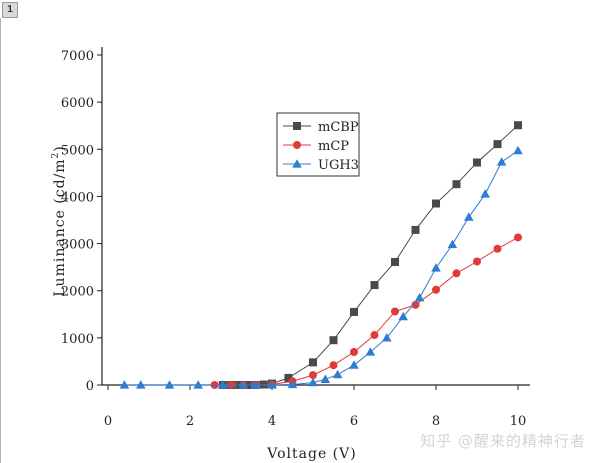 The height and width of the screenshot is (463, 600). I want to click on legend-item-ugh3: UGH3, so click(321, 165).